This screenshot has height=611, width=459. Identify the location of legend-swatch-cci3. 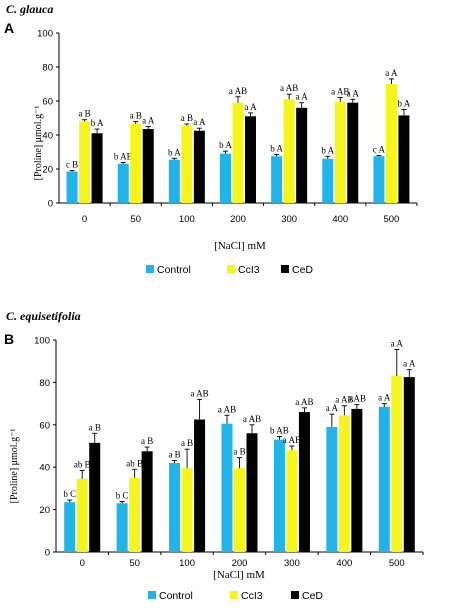
(234, 595).